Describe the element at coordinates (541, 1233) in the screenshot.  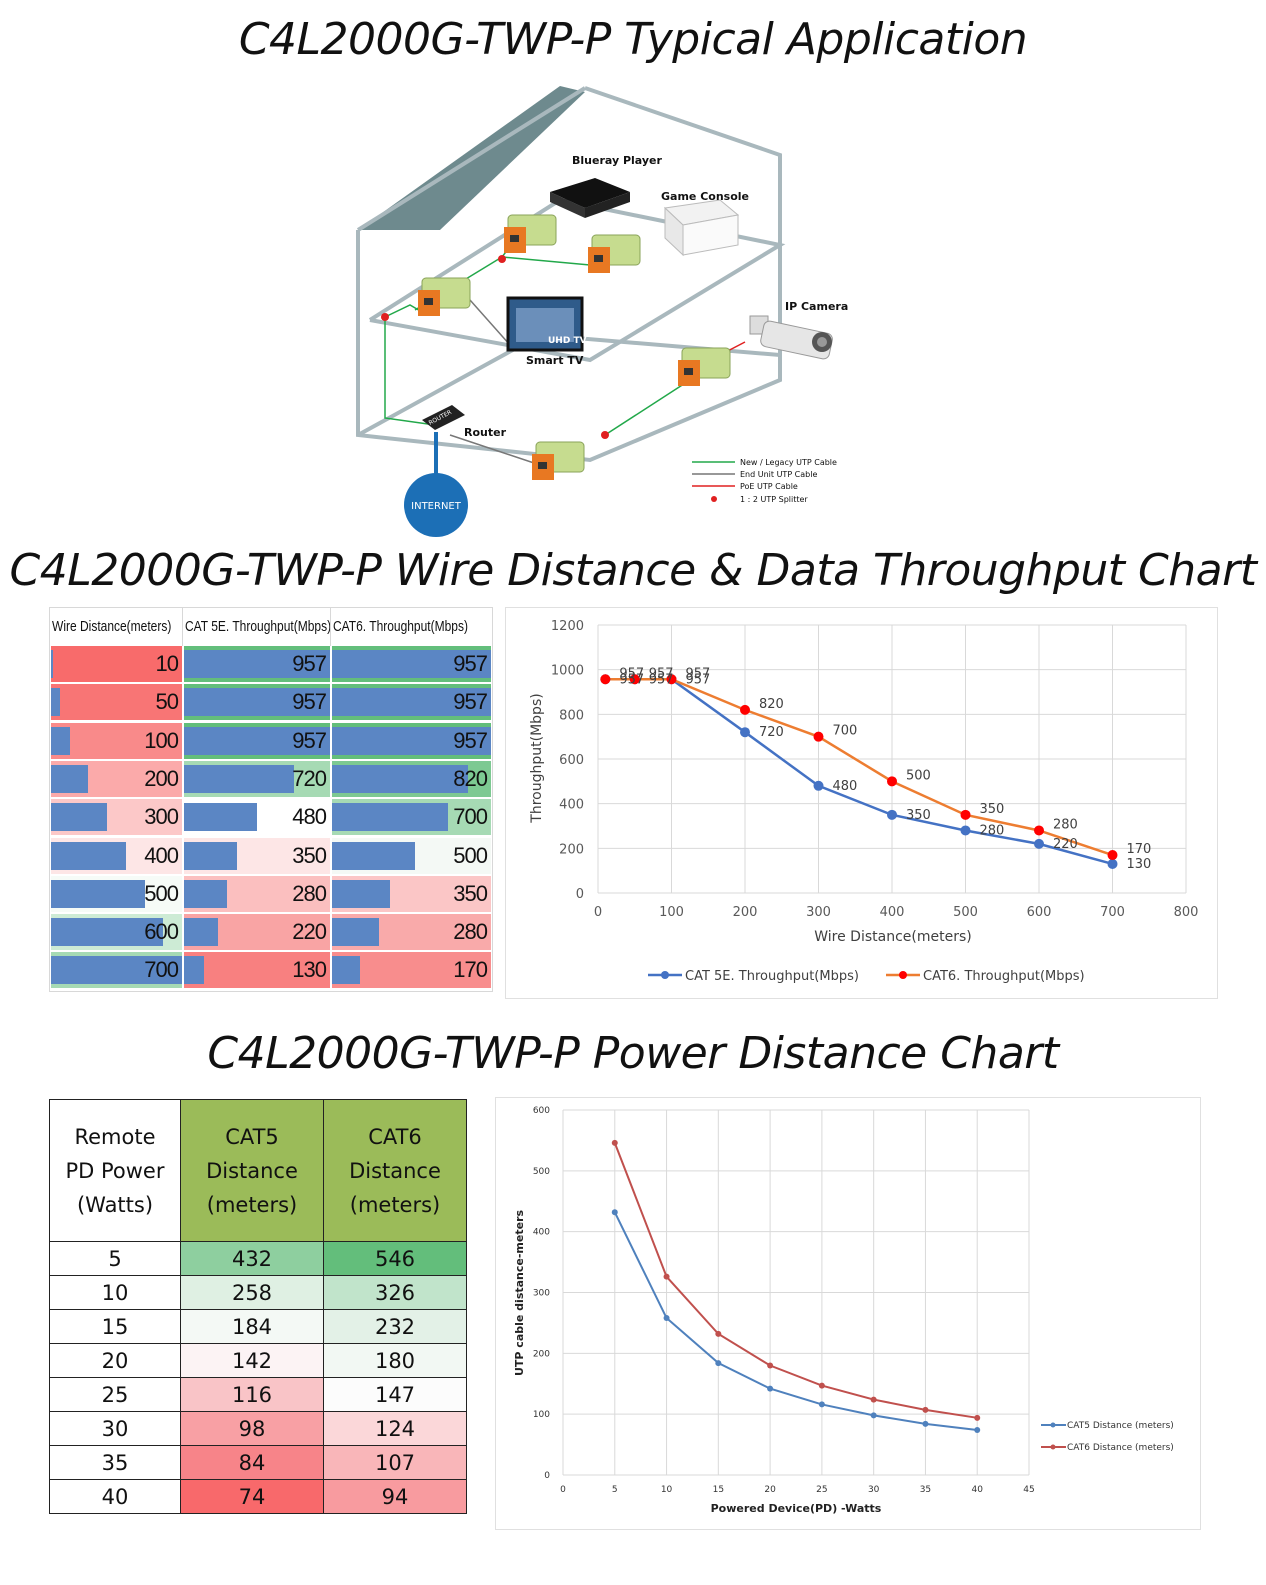
I see `y-tick-label: 400` at that location.